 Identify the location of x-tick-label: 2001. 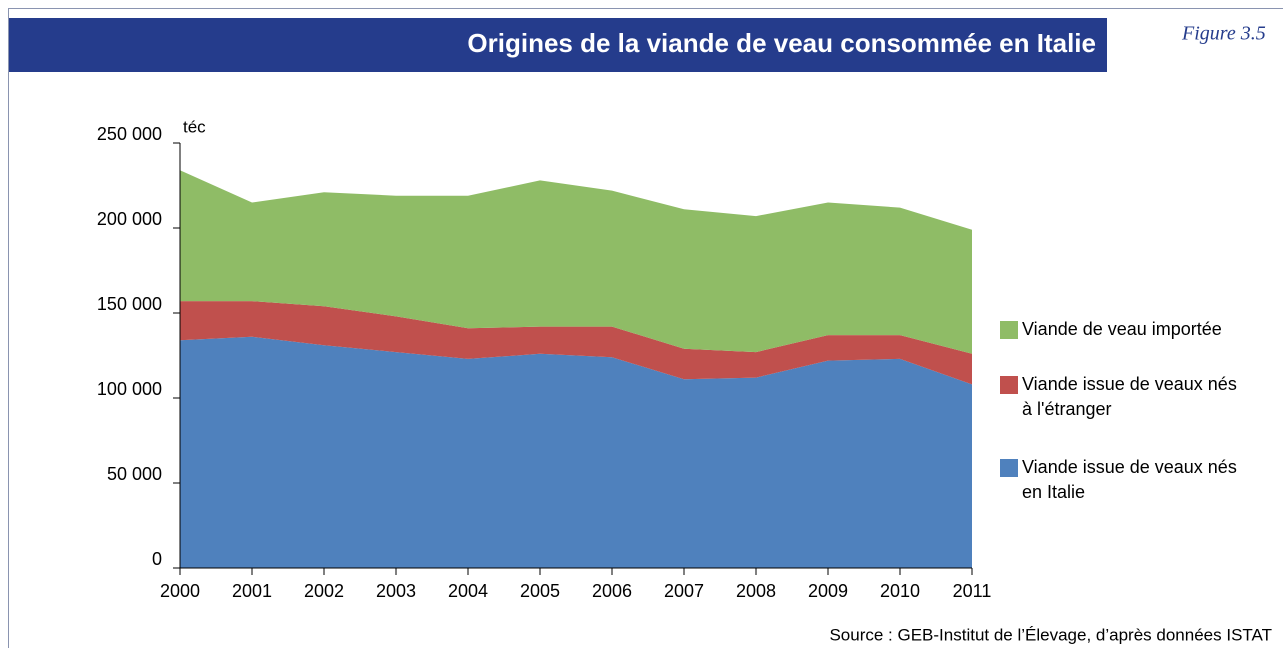
(252, 591).